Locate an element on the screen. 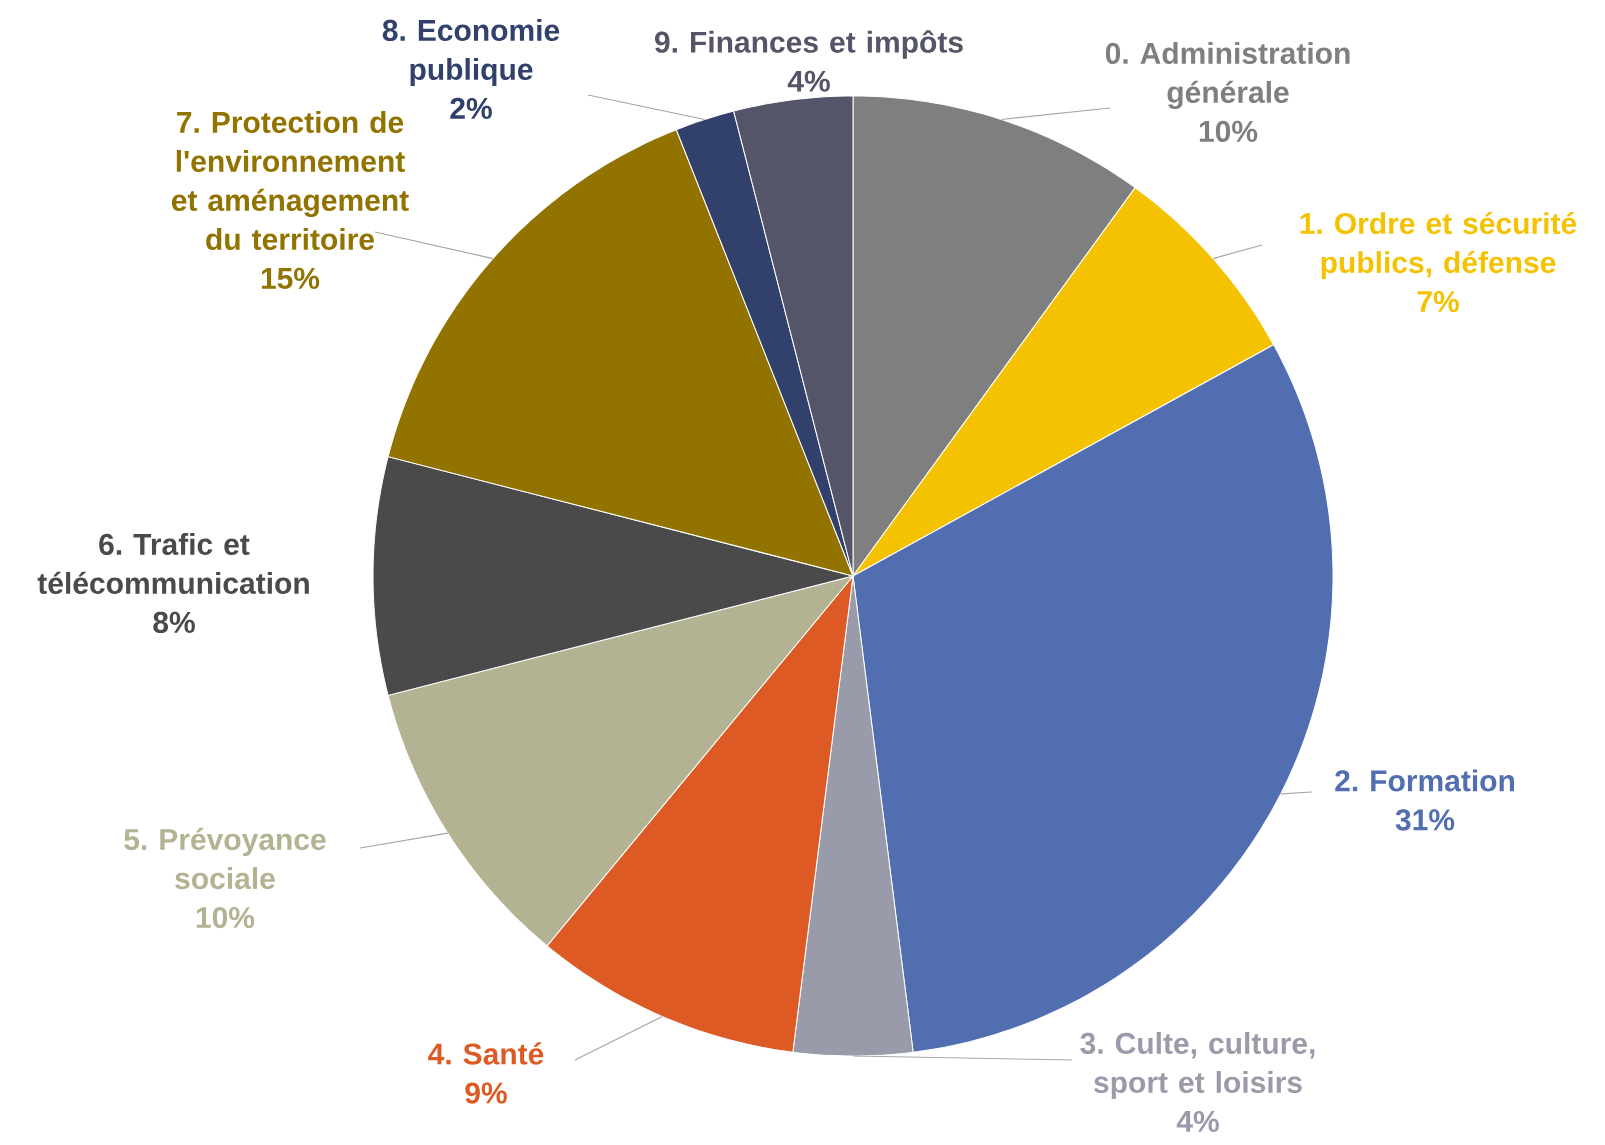  slice-label: 1. Ordre et sécurité publics, défense is located at coordinates (1438, 245).